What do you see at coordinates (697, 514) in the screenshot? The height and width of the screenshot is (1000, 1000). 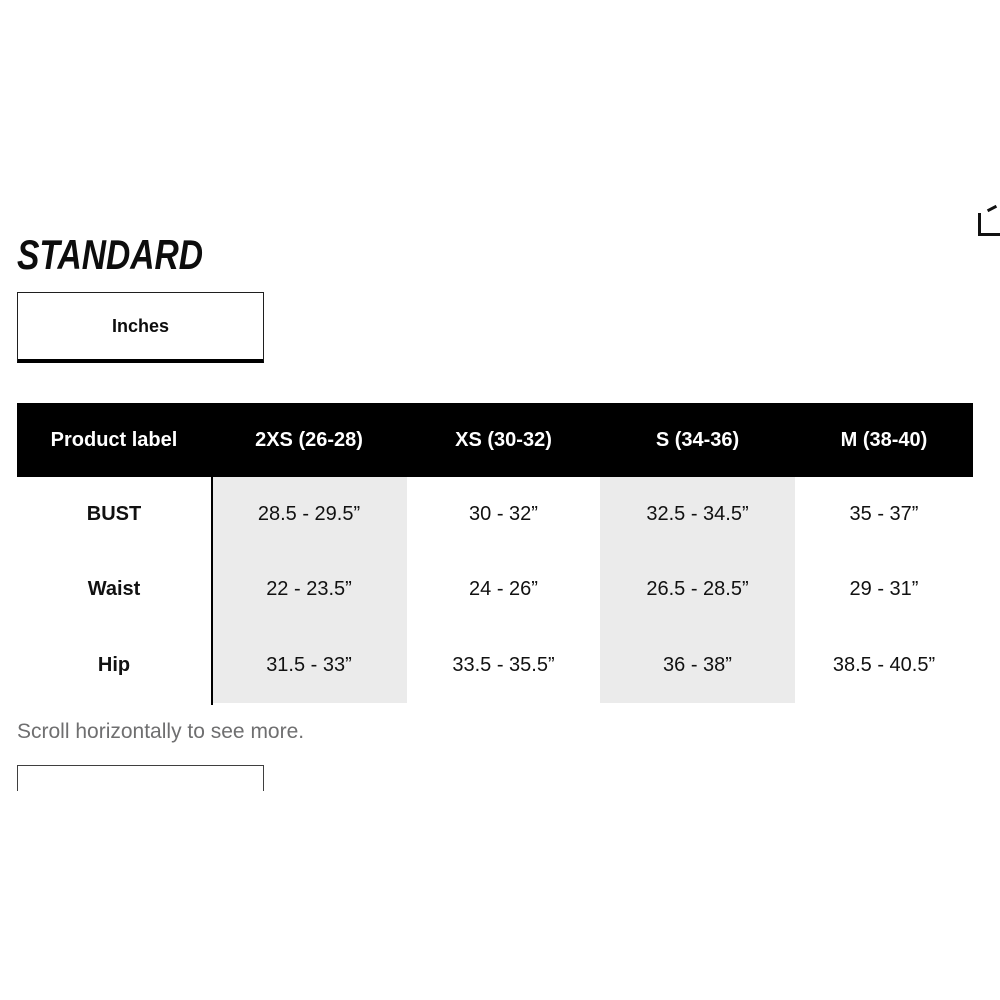 I see `cell-bust-s: 32.5 - 34.5”` at bounding box center [697, 514].